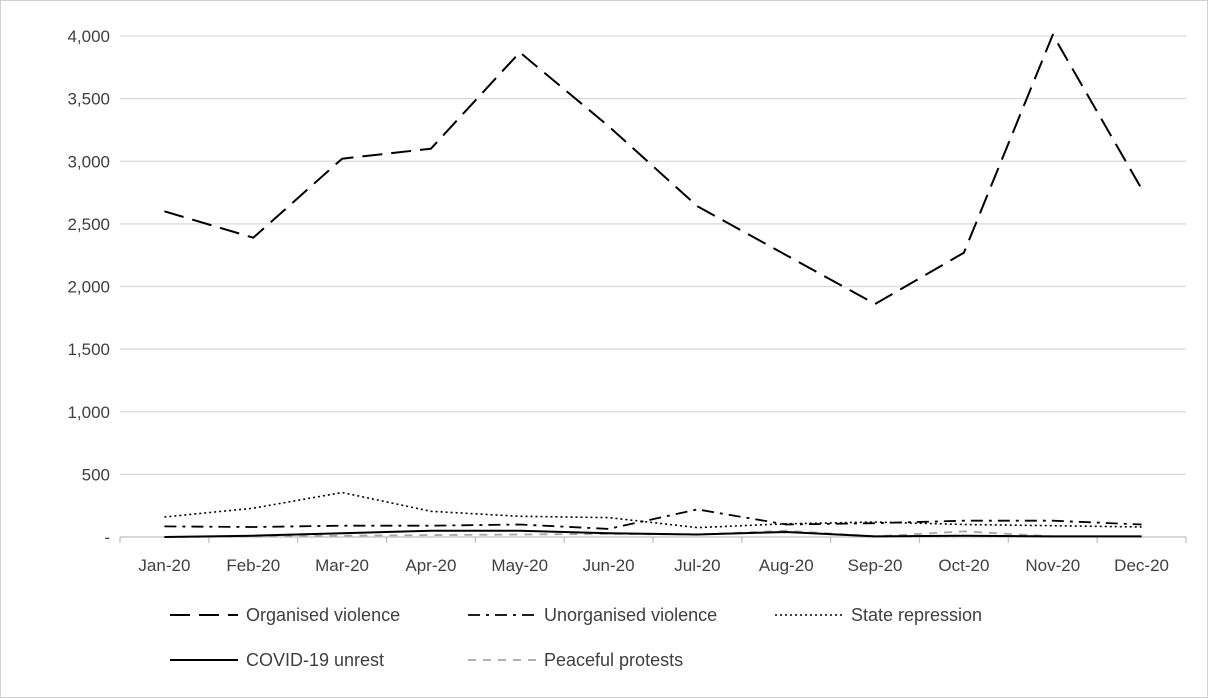  Describe the element at coordinates (88, 349) in the screenshot. I see `y-tick-label: 1,500` at that location.